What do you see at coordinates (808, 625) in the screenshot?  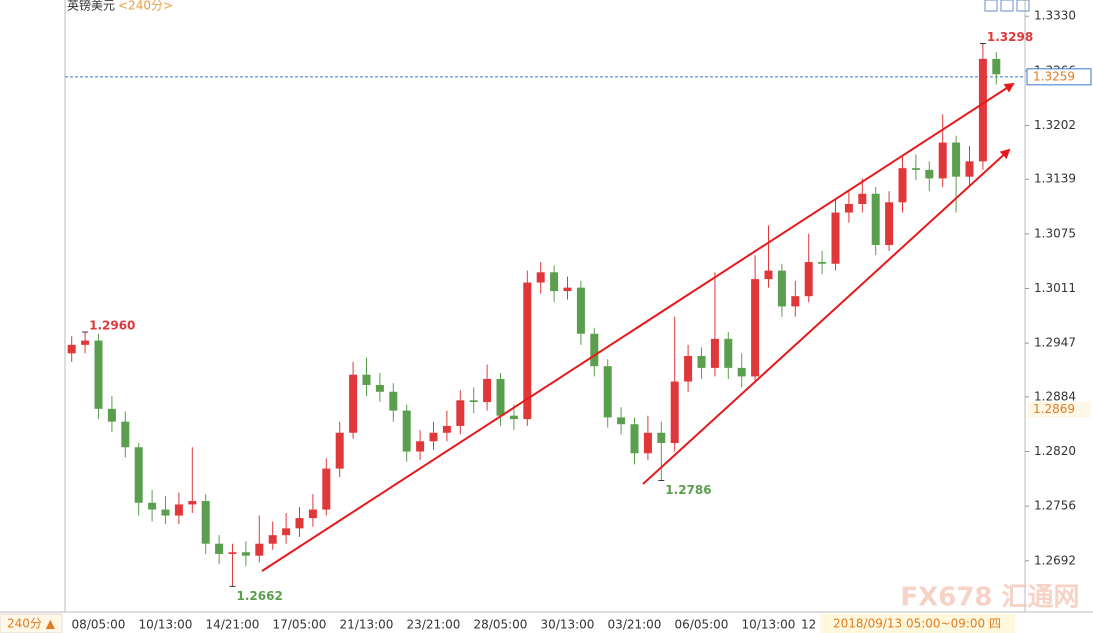 I see `x-tick-label: 12` at bounding box center [808, 625].